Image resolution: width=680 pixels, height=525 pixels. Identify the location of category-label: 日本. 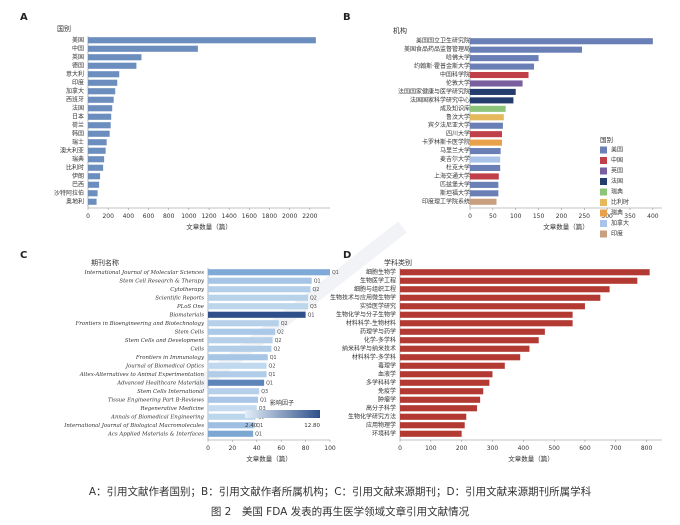
(78, 116).